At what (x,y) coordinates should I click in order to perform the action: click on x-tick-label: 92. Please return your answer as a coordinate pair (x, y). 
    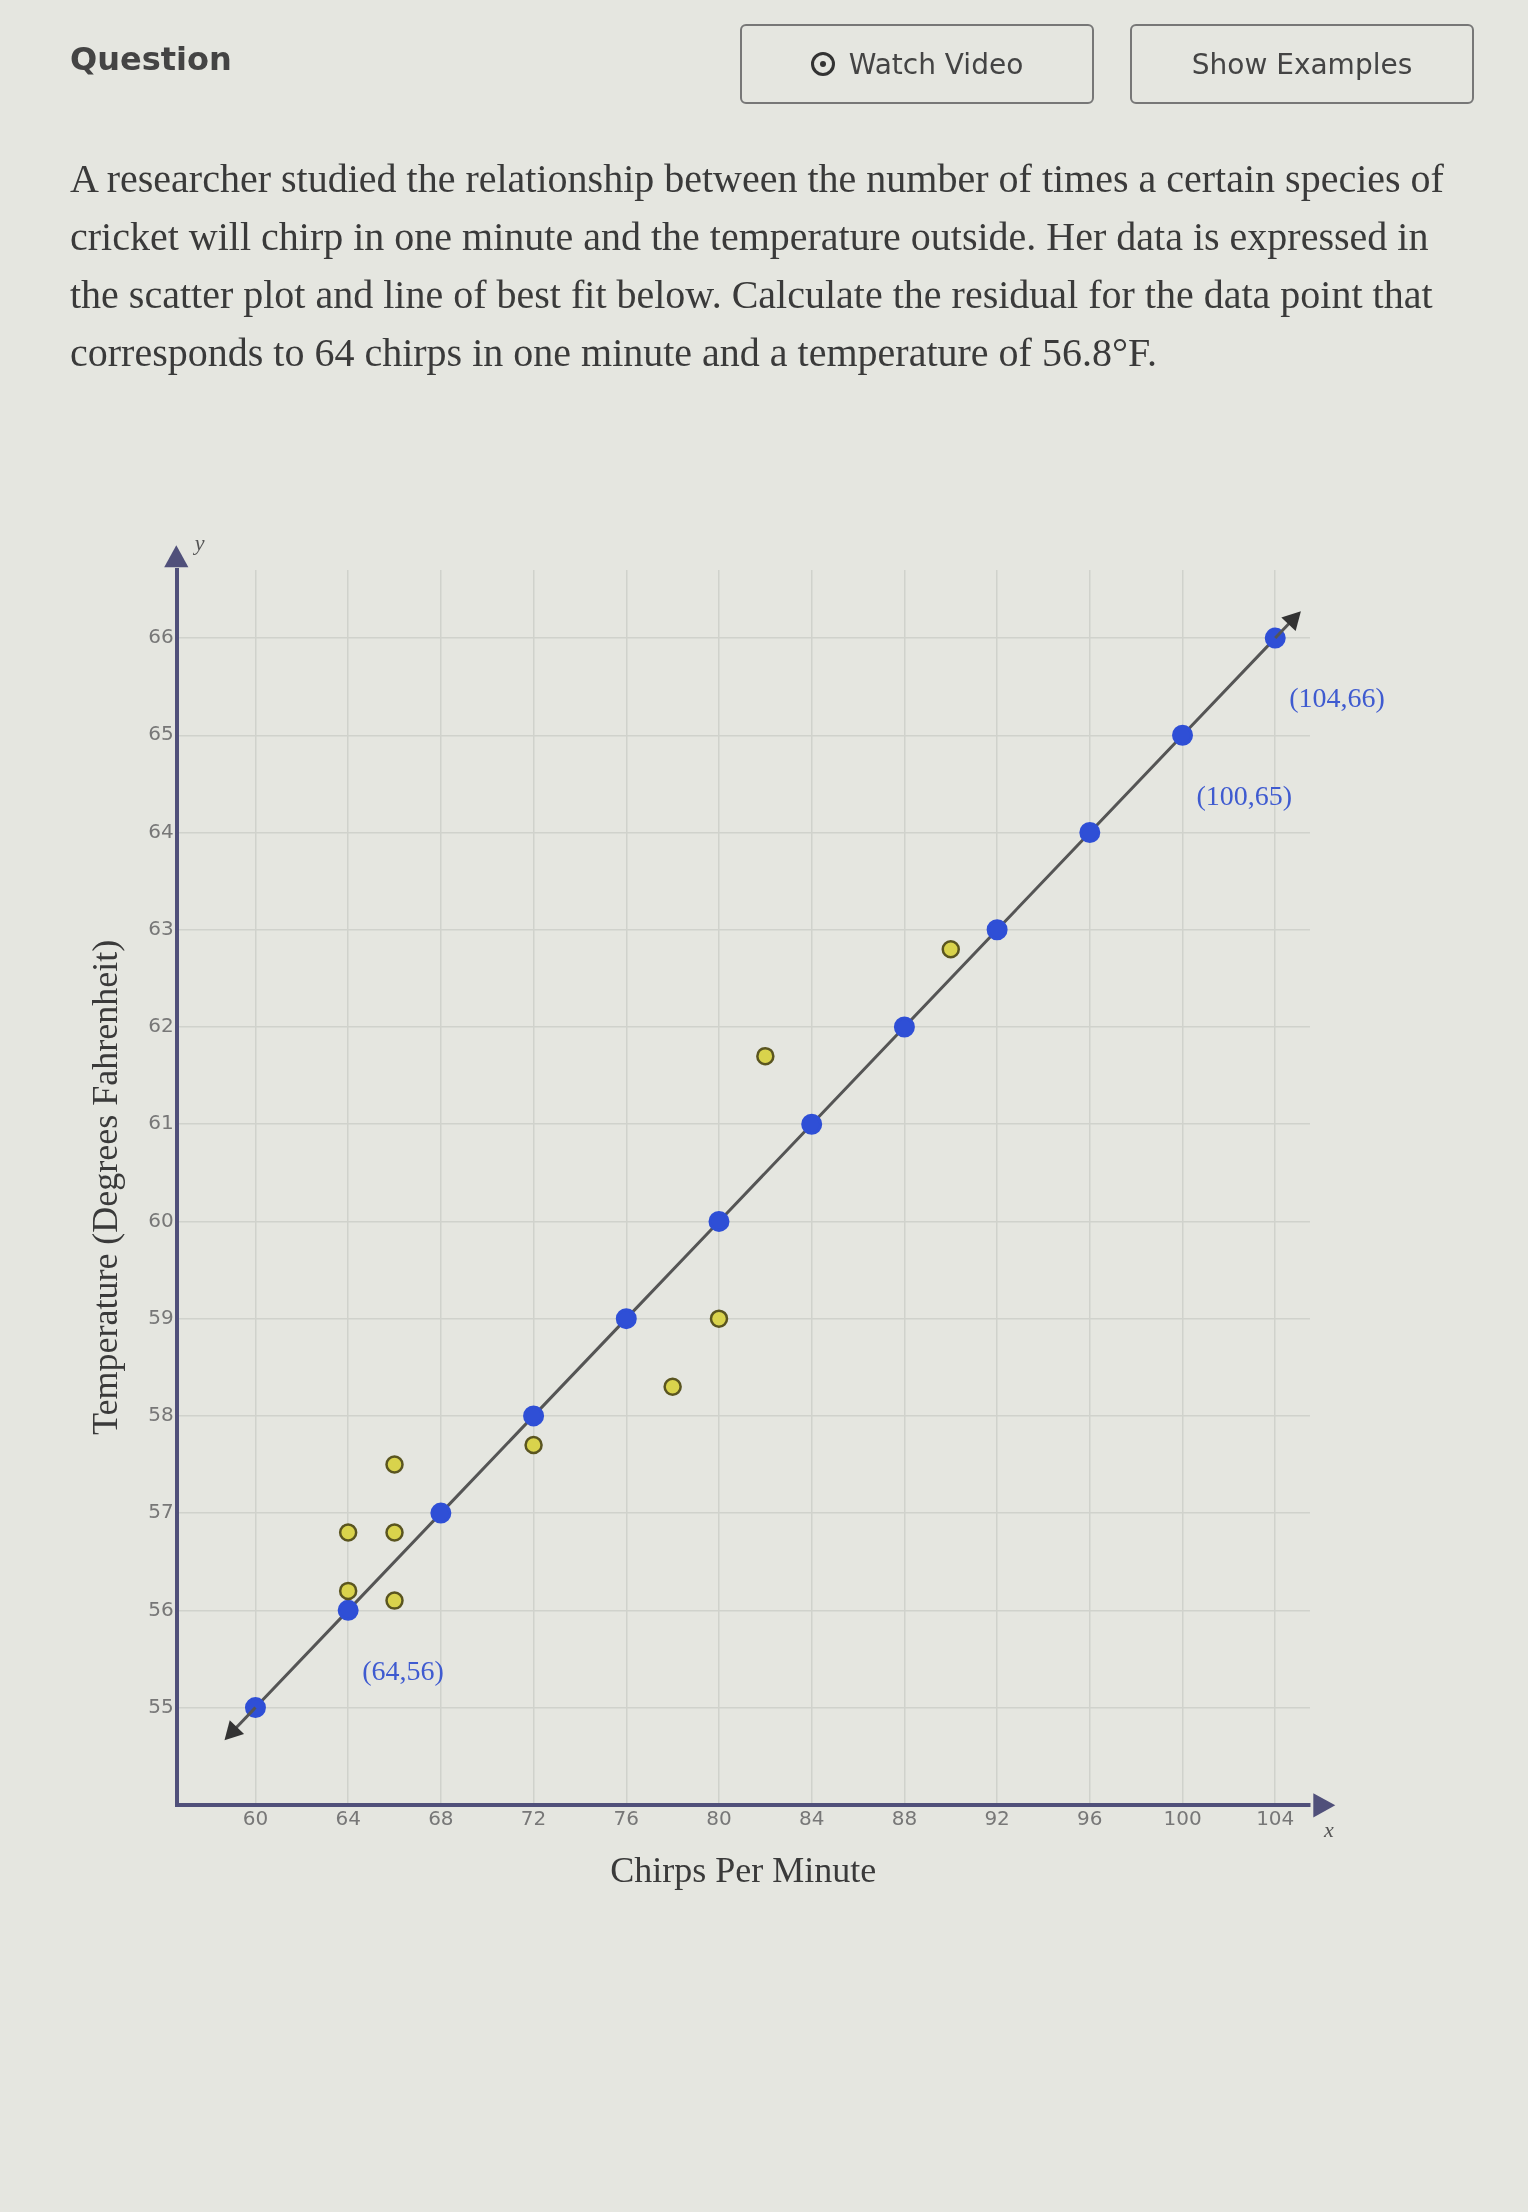
    Looking at the image, I should click on (997, 1818).